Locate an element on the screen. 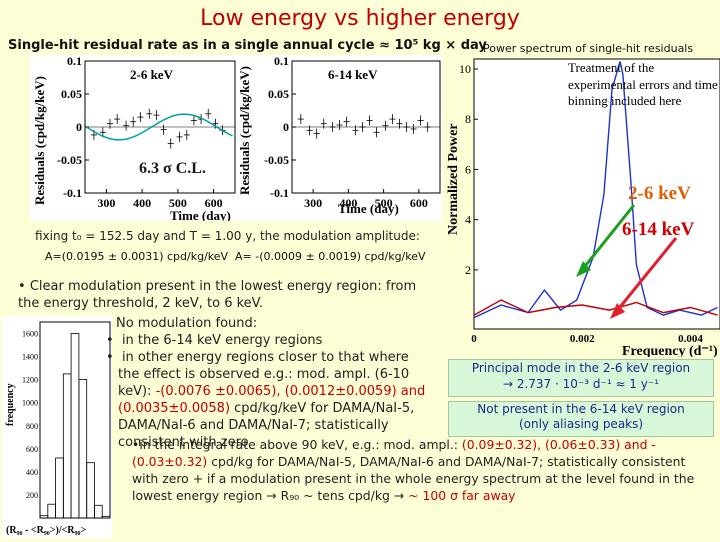 The height and width of the screenshot is (542, 720). ps-ytick-label: 2 is located at coordinates (468, 270).